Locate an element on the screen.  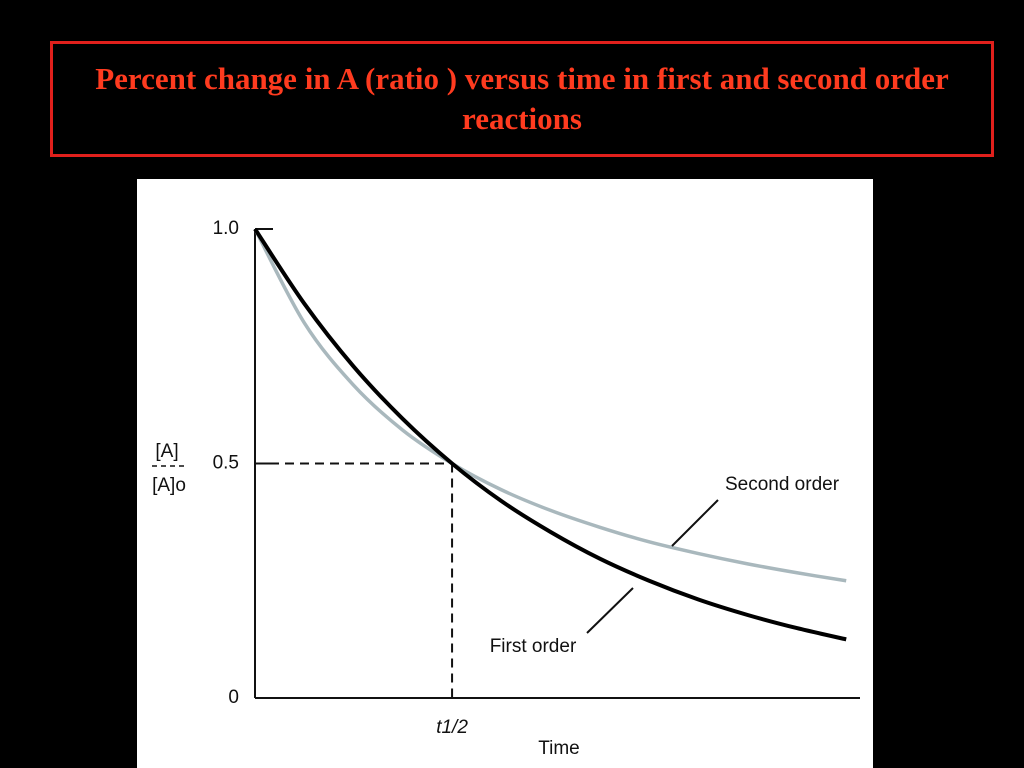
series-label: First order is located at coordinates (533, 646).